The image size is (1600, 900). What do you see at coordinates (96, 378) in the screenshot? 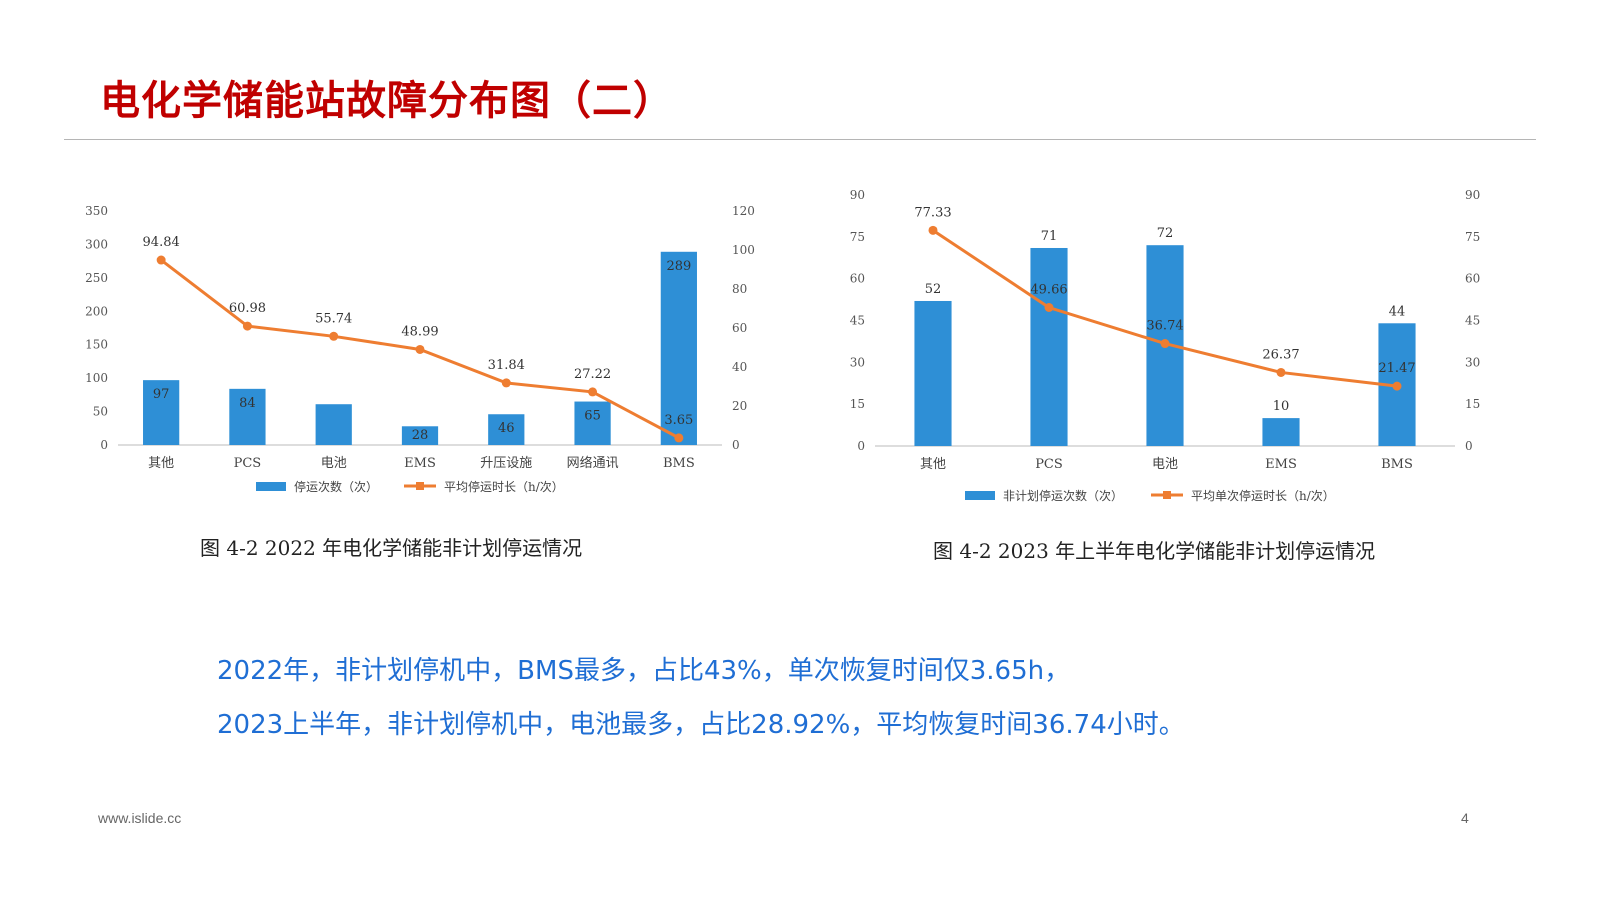
I see `left-axis-tick-label: 100` at bounding box center [96, 378].